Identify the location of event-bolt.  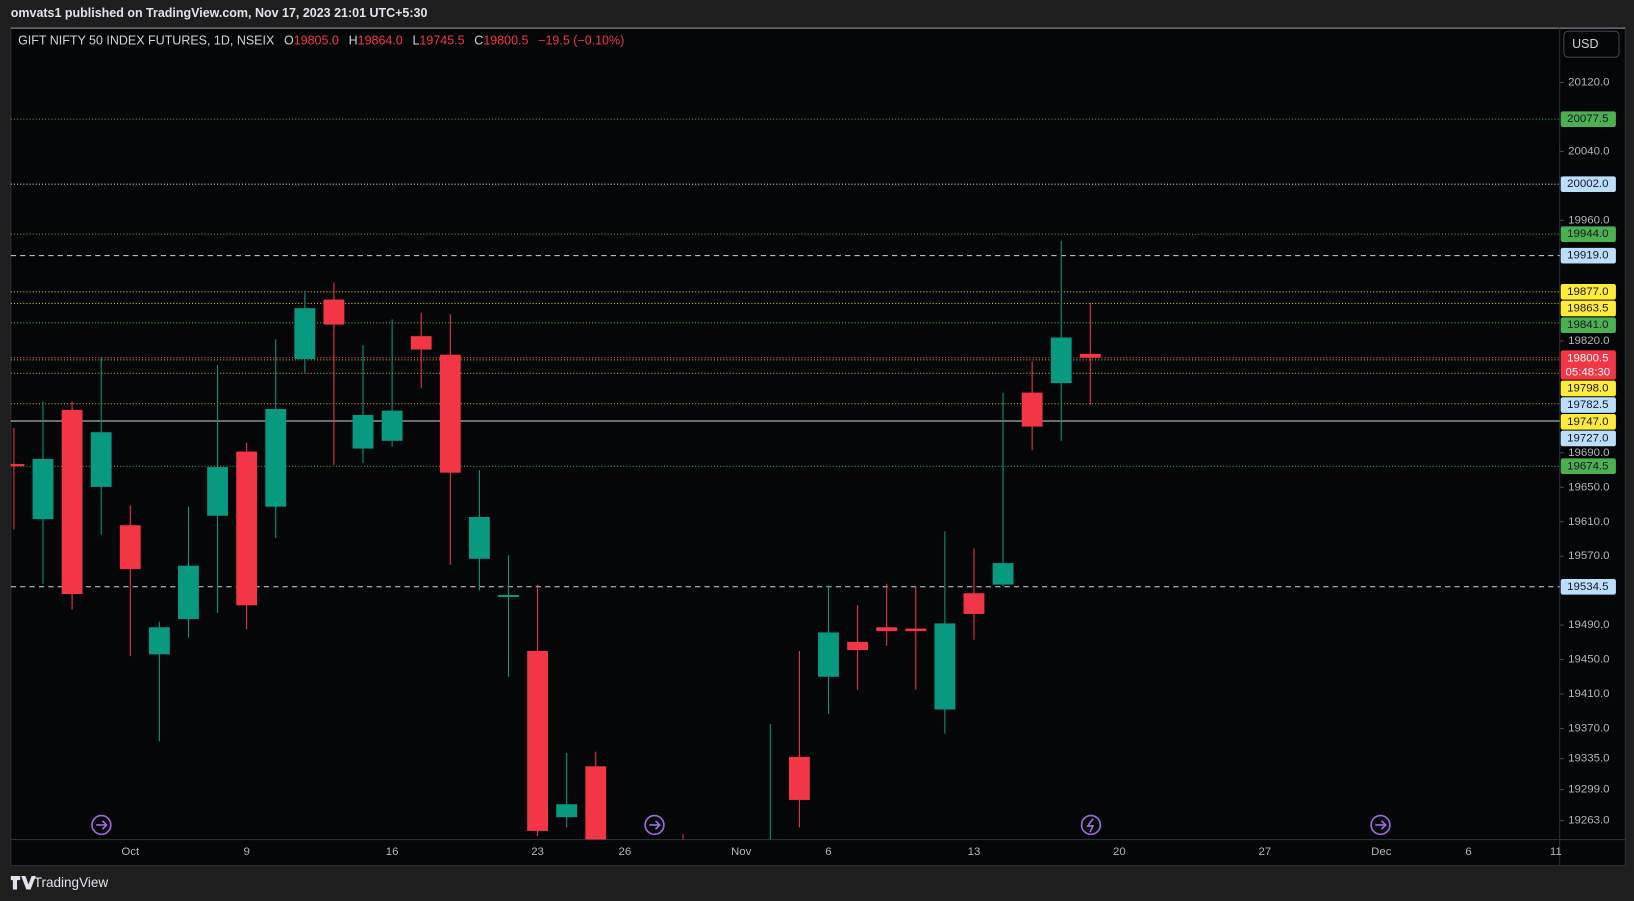
(1090, 825).